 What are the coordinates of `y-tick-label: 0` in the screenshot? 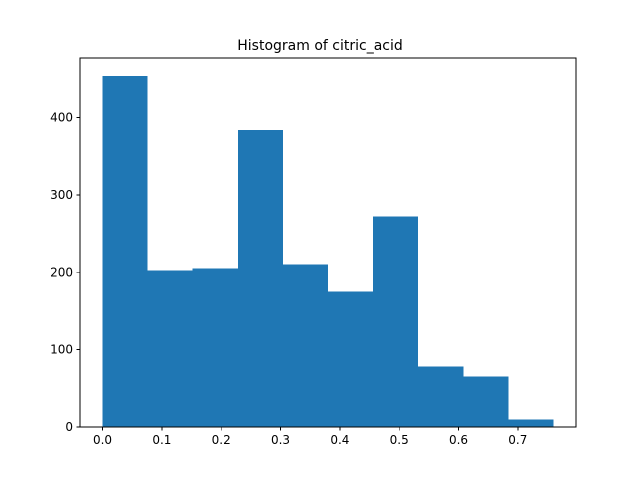 It's located at (69, 427).